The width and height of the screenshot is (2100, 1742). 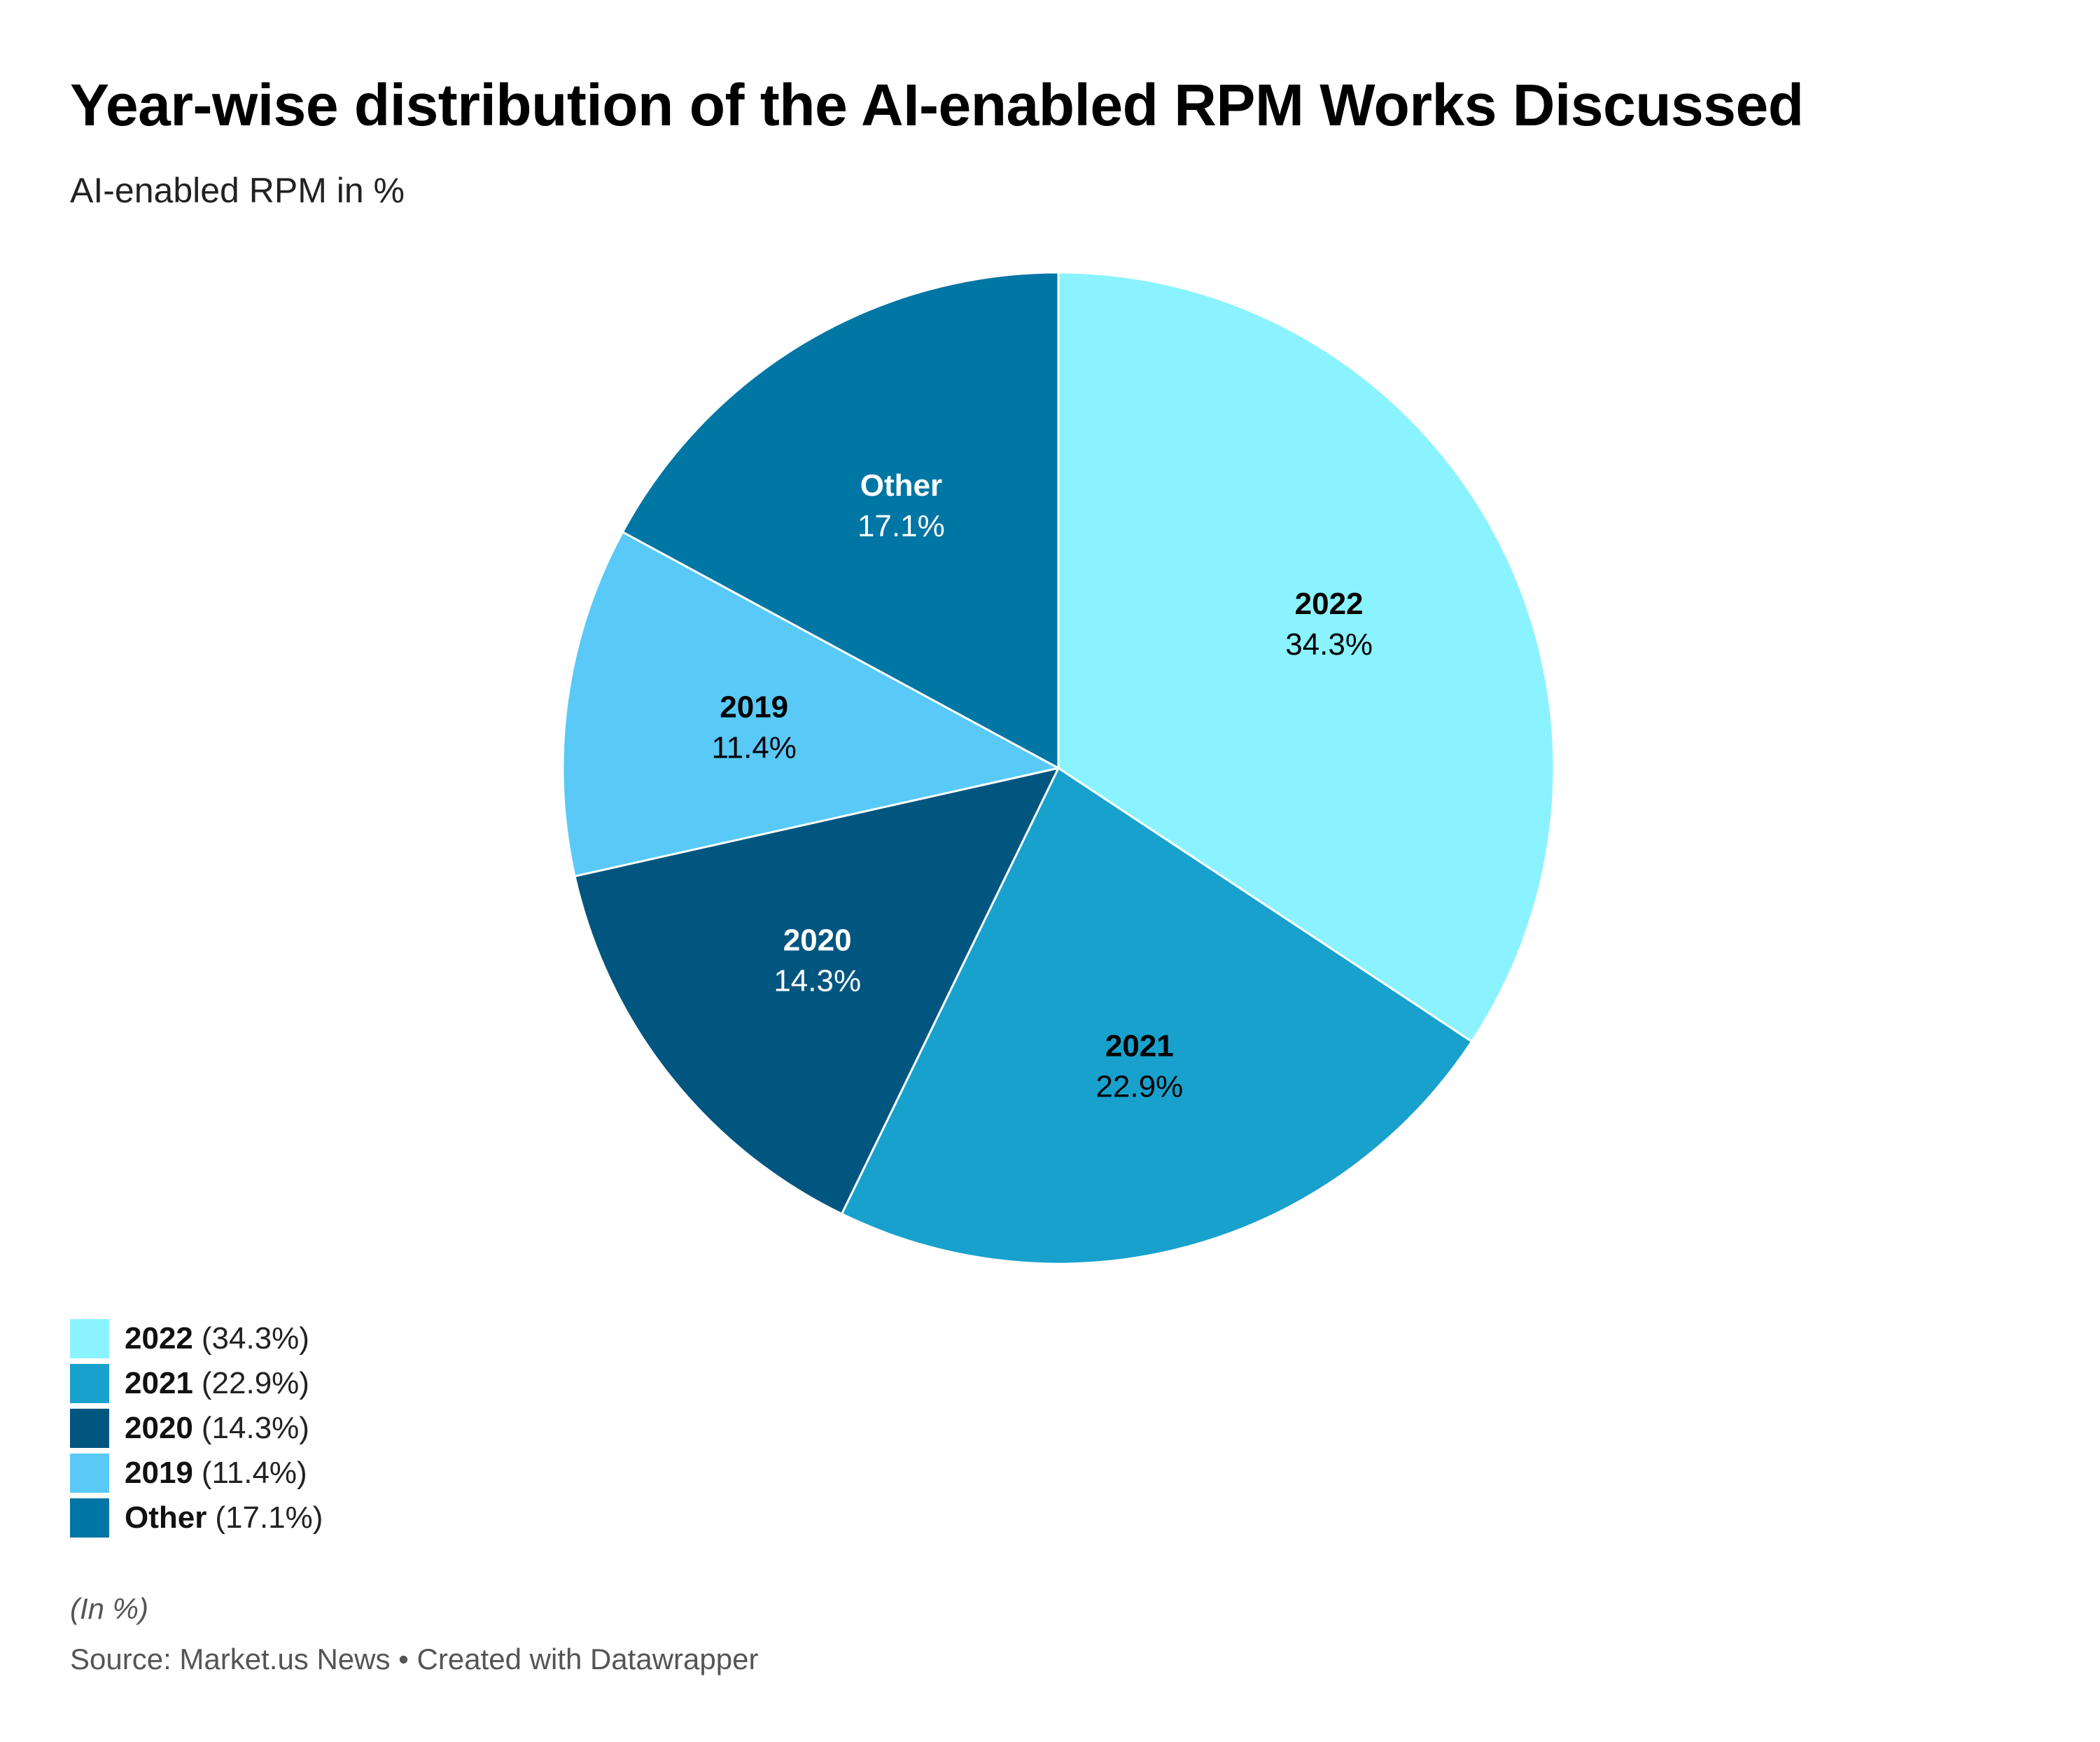 I want to click on legend-value: (34.3%), so click(x=255, y=1338).